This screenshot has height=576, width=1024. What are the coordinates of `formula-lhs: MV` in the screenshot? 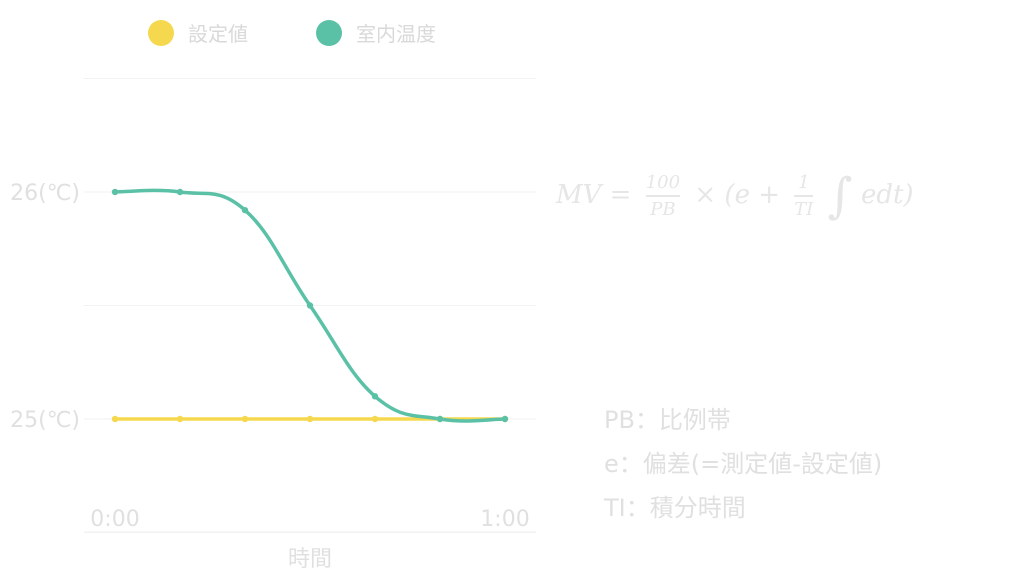 It's located at (579, 195).